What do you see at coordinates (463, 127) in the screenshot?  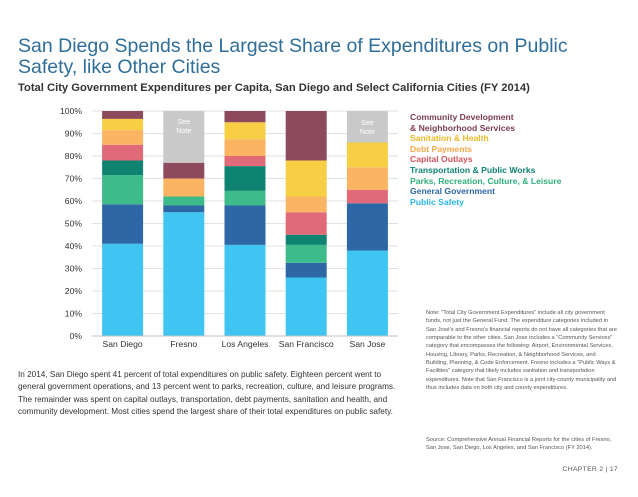 I see `legend-community-line2: & Neighborhood Services` at bounding box center [463, 127].